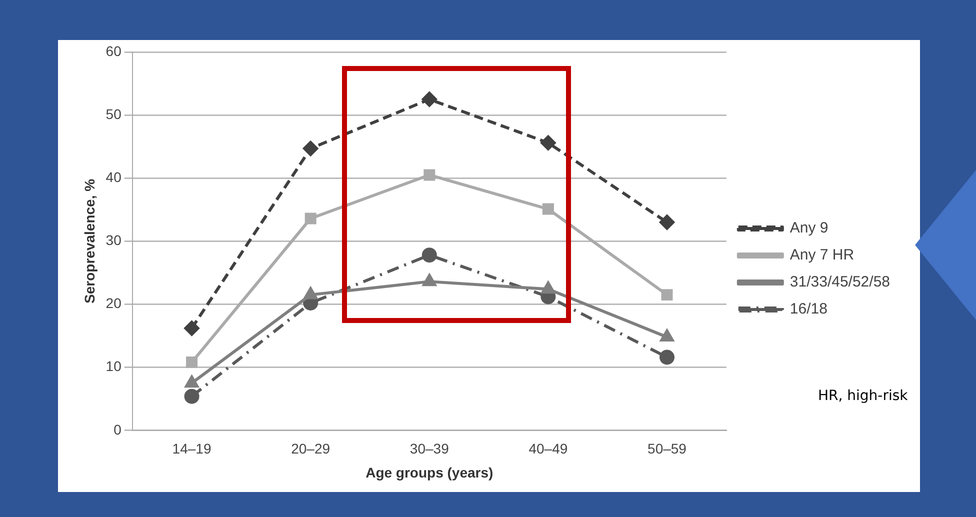 The width and height of the screenshot is (976, 517). I want to click on legend-label: Any 9, so click(809, 228).